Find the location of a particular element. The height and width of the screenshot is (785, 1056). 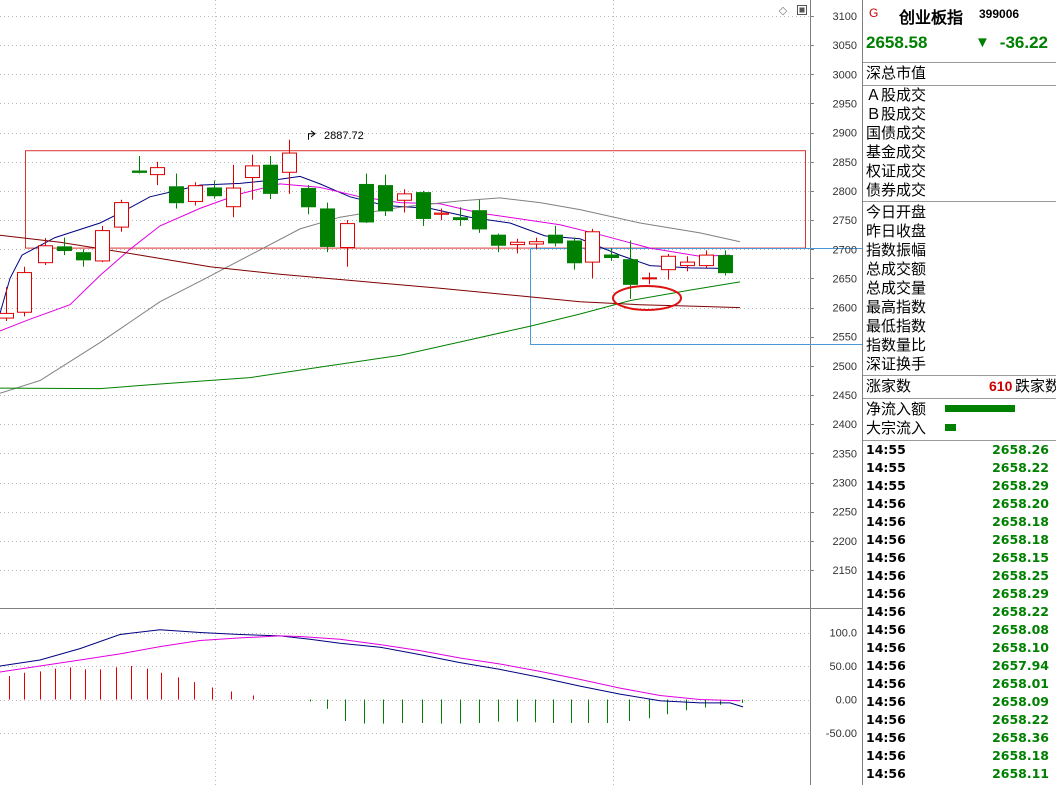

field-label: 最低指数 is located at coordinates (896, 326).